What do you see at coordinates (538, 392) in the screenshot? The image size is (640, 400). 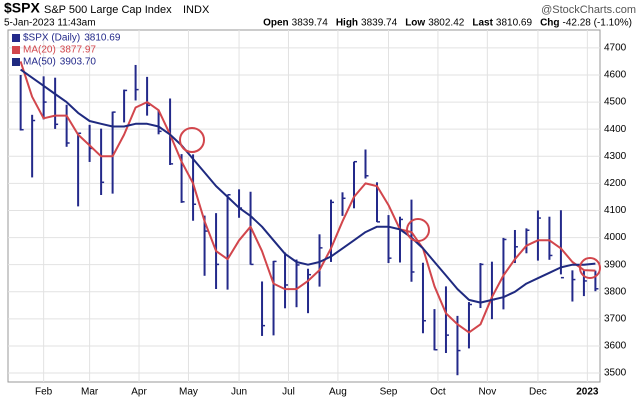 I see `x-tick-label: Dec` at bounding box center [538, 392].